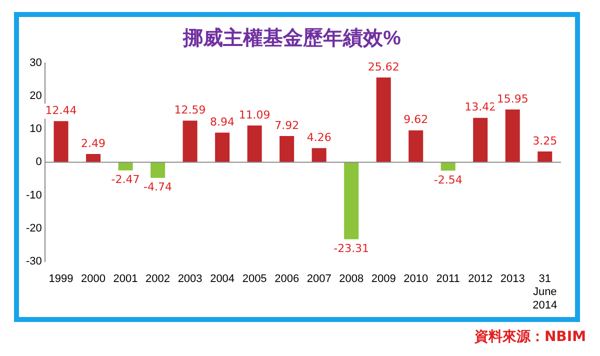 Image resolution: width=600 pixels, height=356 pixels. I want to click on data-label: 13.42, so click(480, 107).